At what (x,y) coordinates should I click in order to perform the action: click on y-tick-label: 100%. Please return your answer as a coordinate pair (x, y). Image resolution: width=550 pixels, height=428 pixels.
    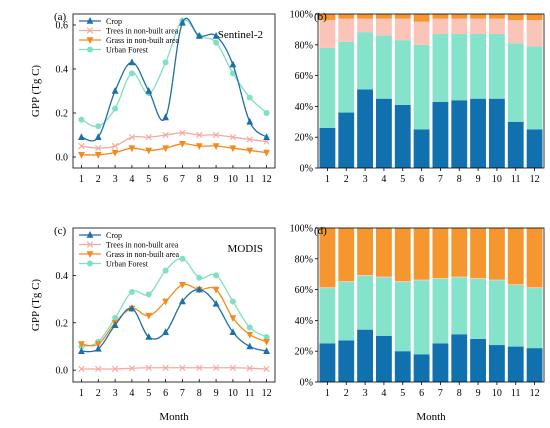
    Looking at the image, I should click on (301, 229).